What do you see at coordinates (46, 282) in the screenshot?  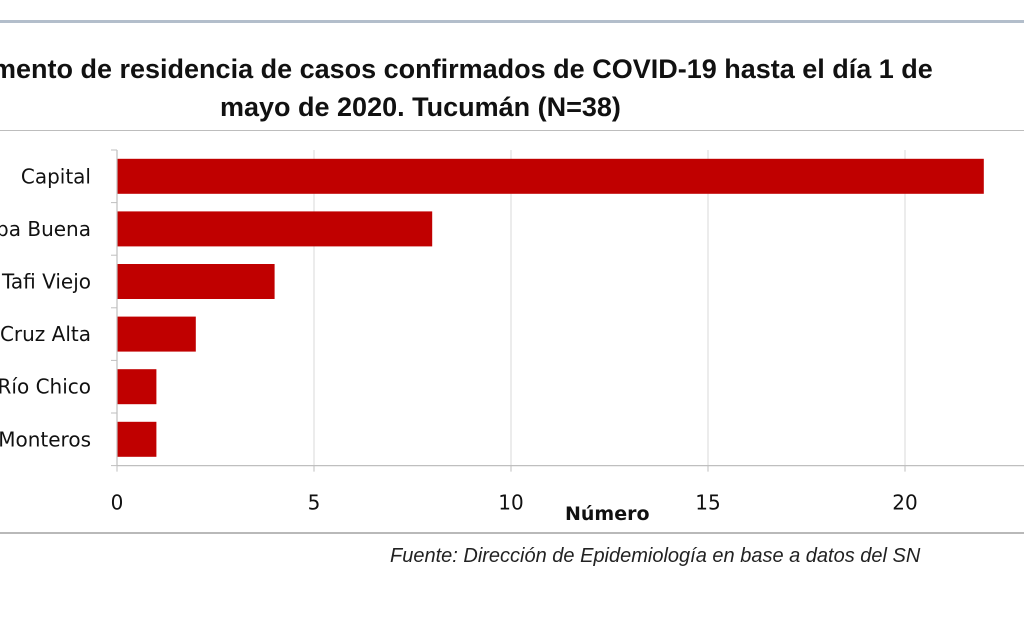 I see `category-label-2: Tafi Viejo` at bounding box center [46, 282].